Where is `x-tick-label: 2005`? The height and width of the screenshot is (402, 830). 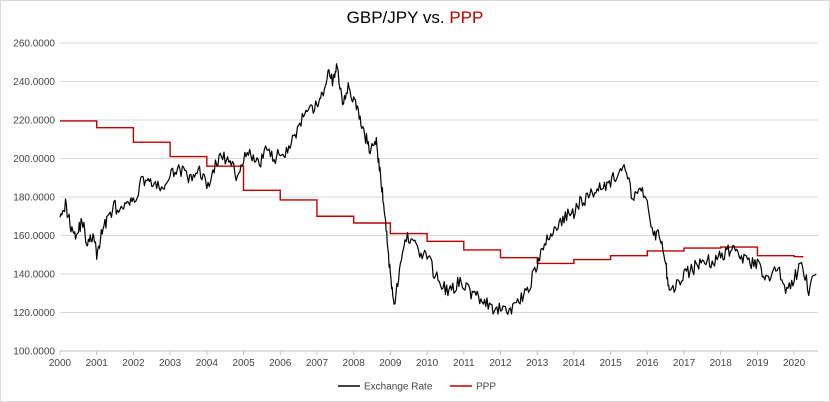
x-tick-label: 2005 is located at coordinates (243, 363).